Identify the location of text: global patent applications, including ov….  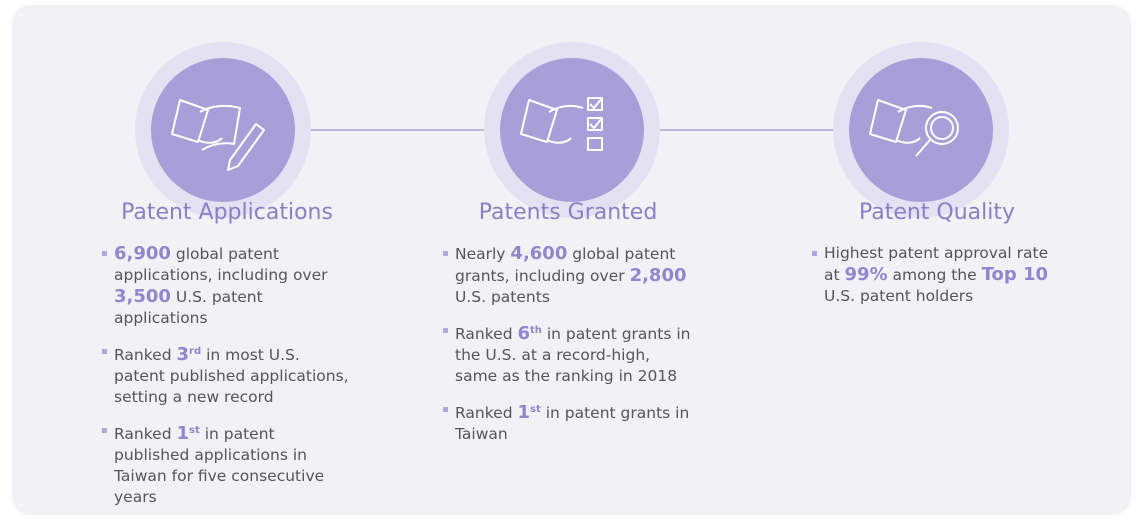
(221, 264).